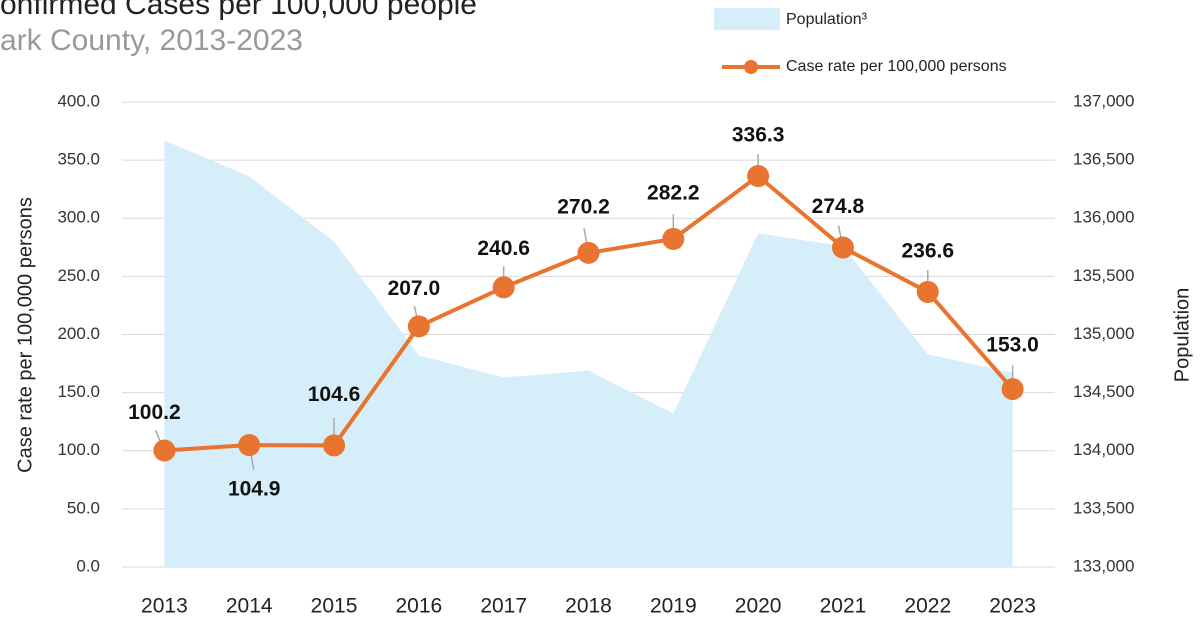  I want to click on data-label: 104.6, so click(334, 394).